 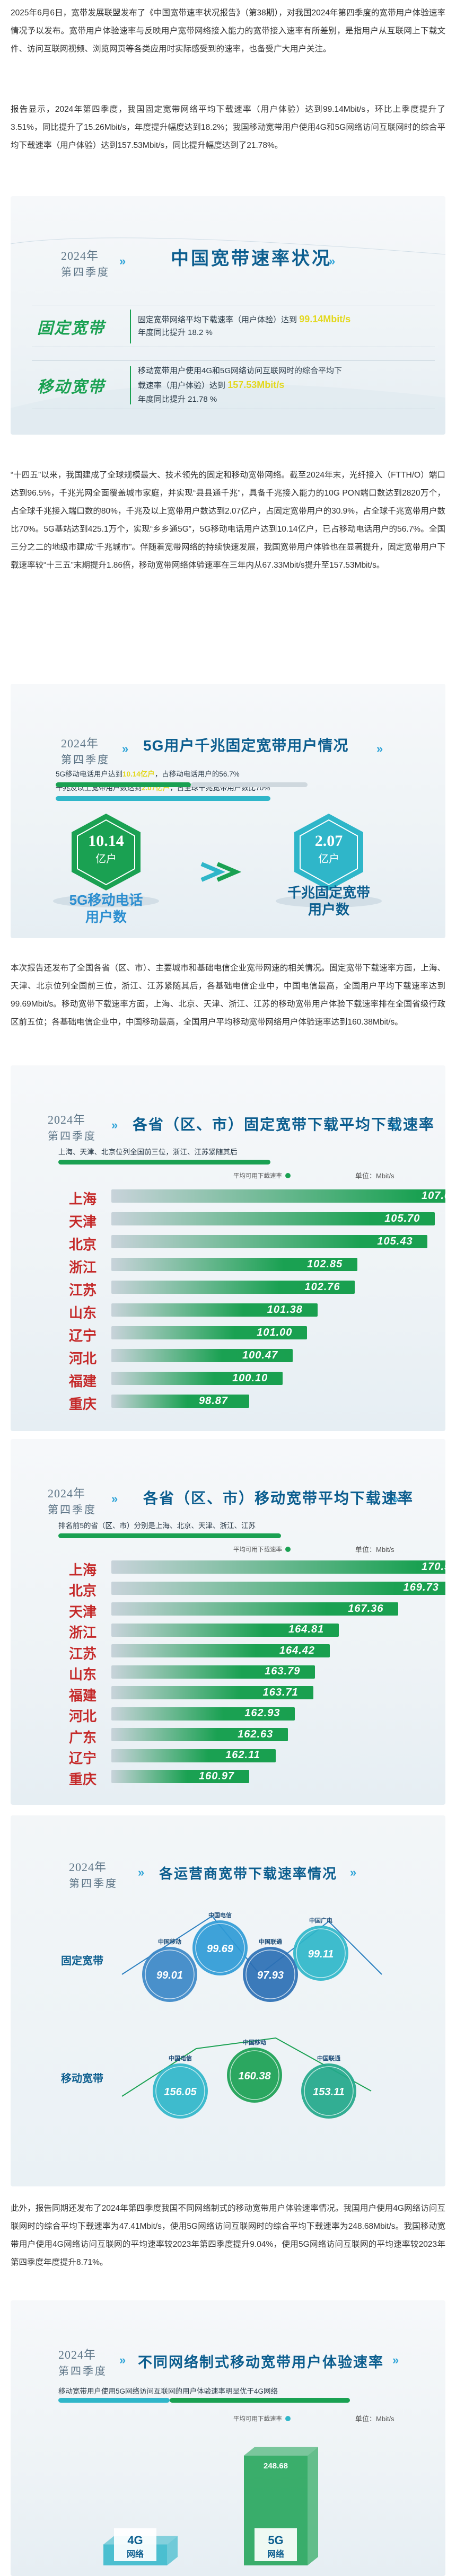 I want to click on network-label: 4G, so click(x=135, y=2540).